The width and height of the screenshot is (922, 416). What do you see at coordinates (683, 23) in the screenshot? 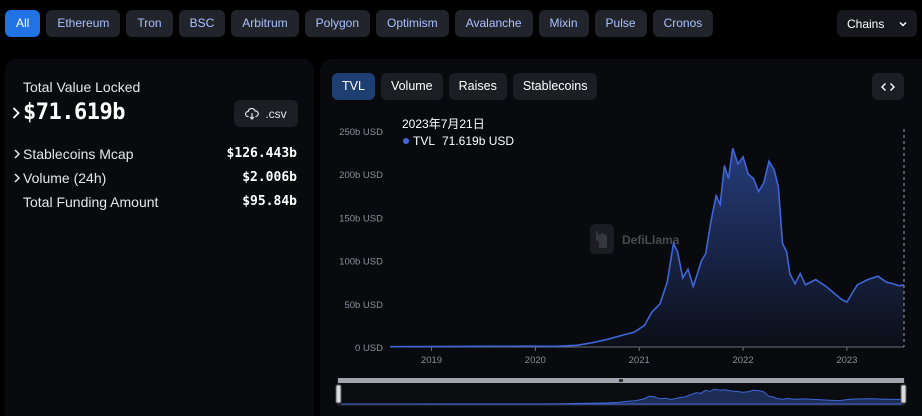
I see `chain-chip-cronos: Cronos` at bounding box center [683, 23].